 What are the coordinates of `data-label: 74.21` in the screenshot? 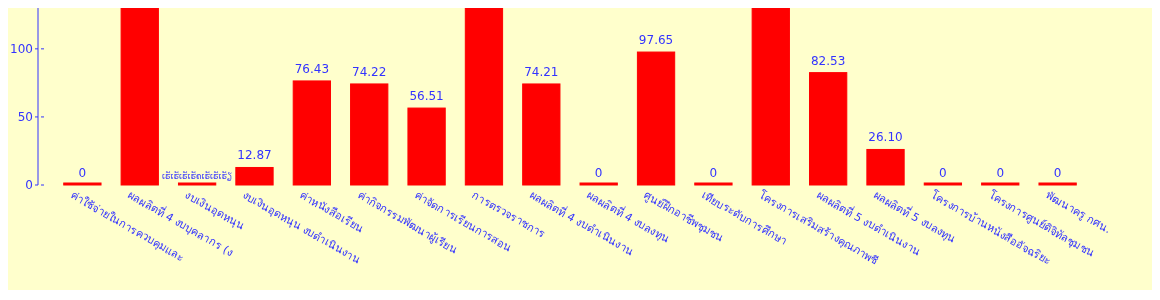 It's located at (541, 71).